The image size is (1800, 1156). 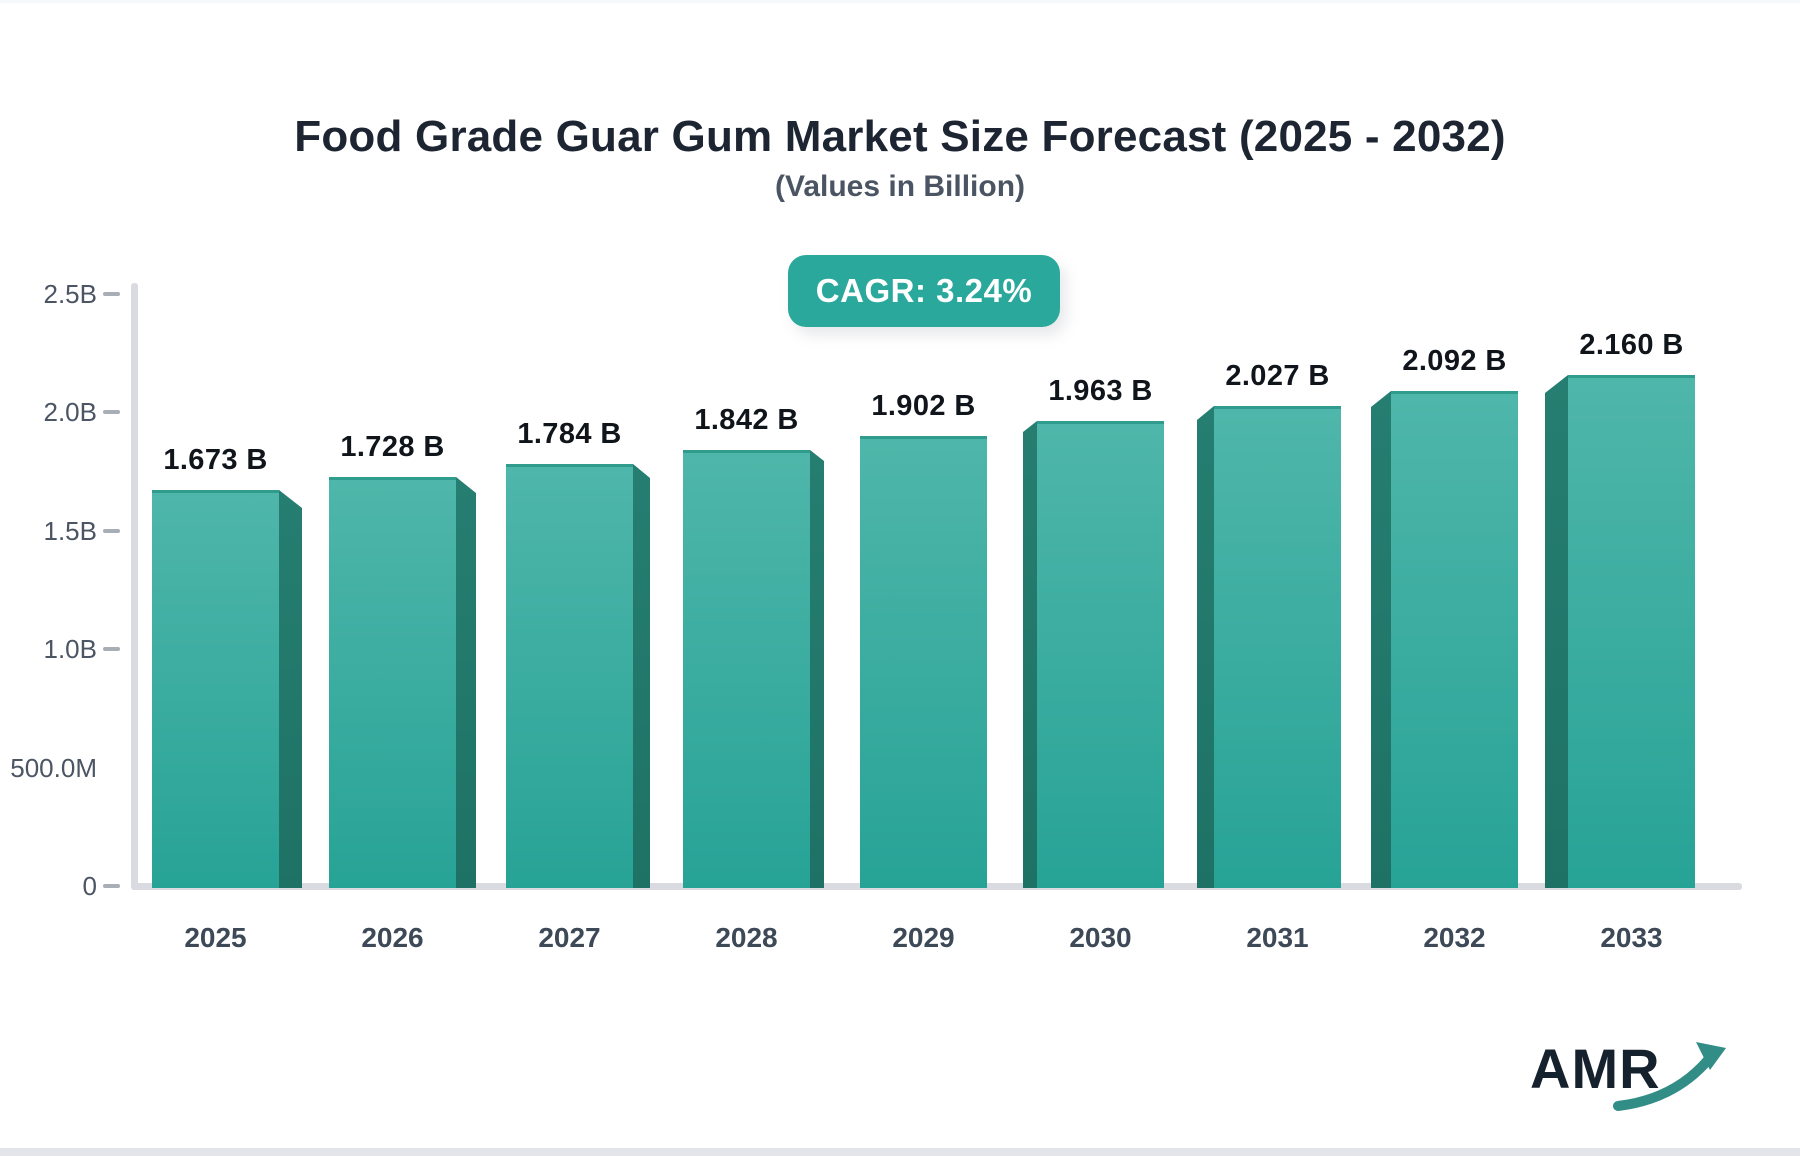 I want to click on y-axis-label: 1.5B, so click(x=70, y=531).